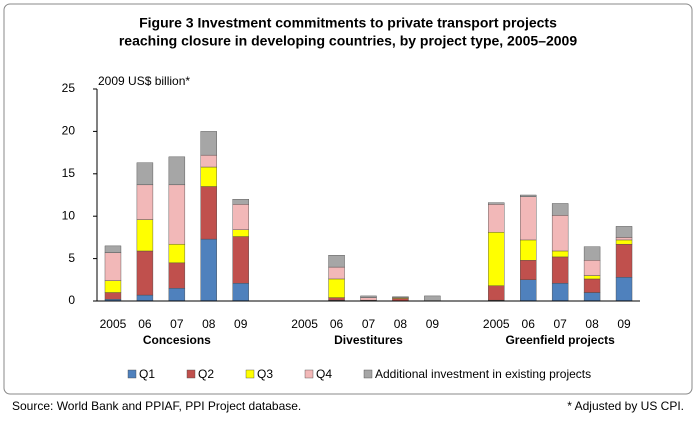  What do you see at coordinates (206, 374) in the screenshot?
I see `legend-label: Q2` at bounding box center [206, 374].